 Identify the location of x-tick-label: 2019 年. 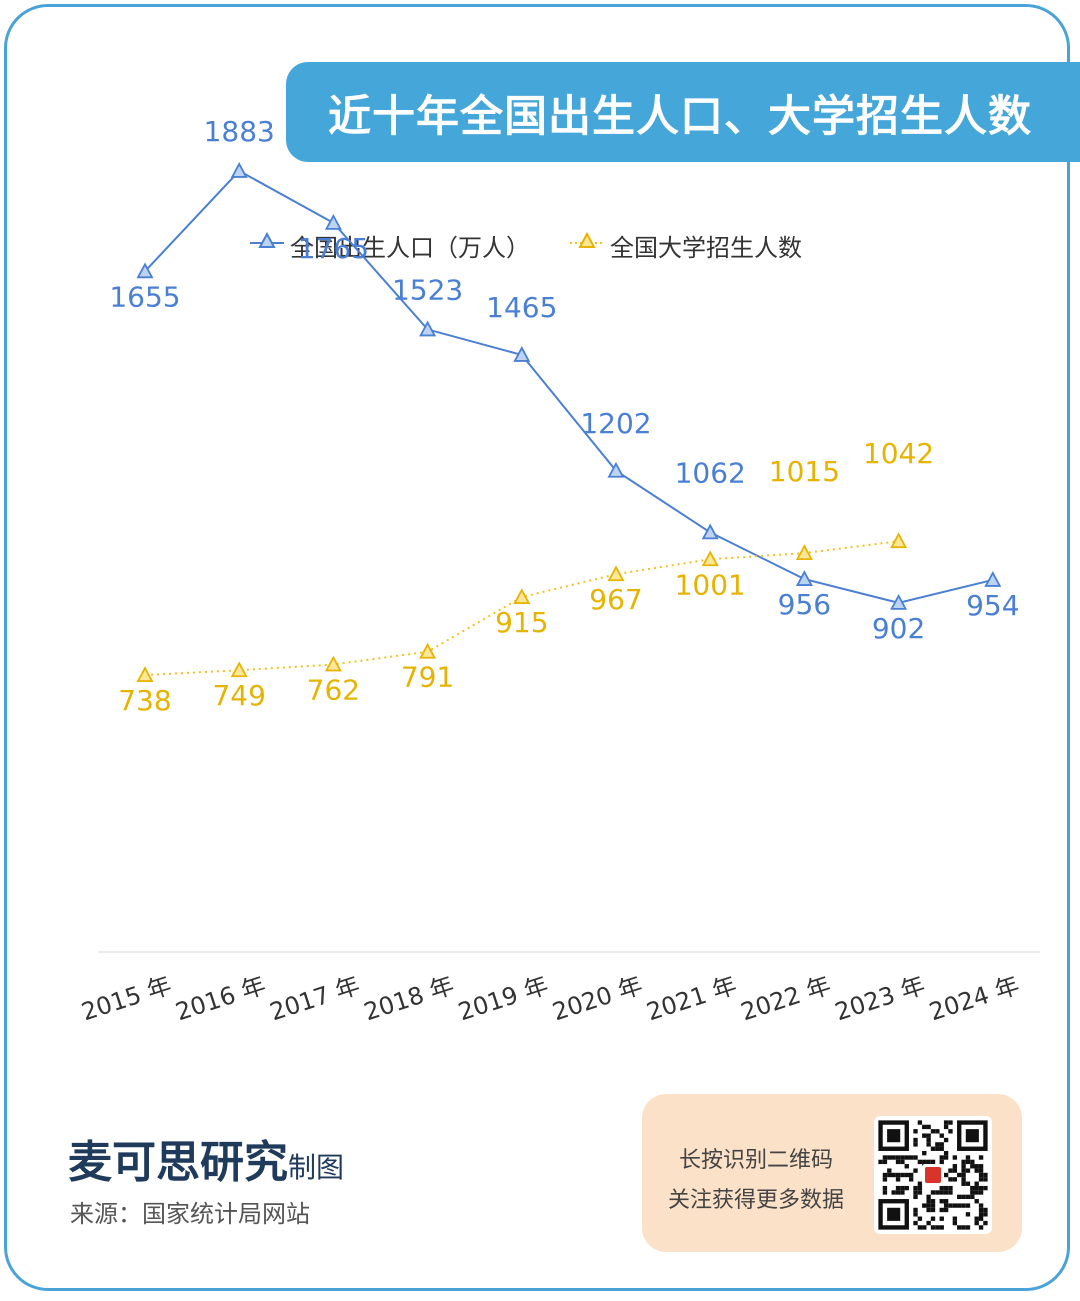
(503, 998).